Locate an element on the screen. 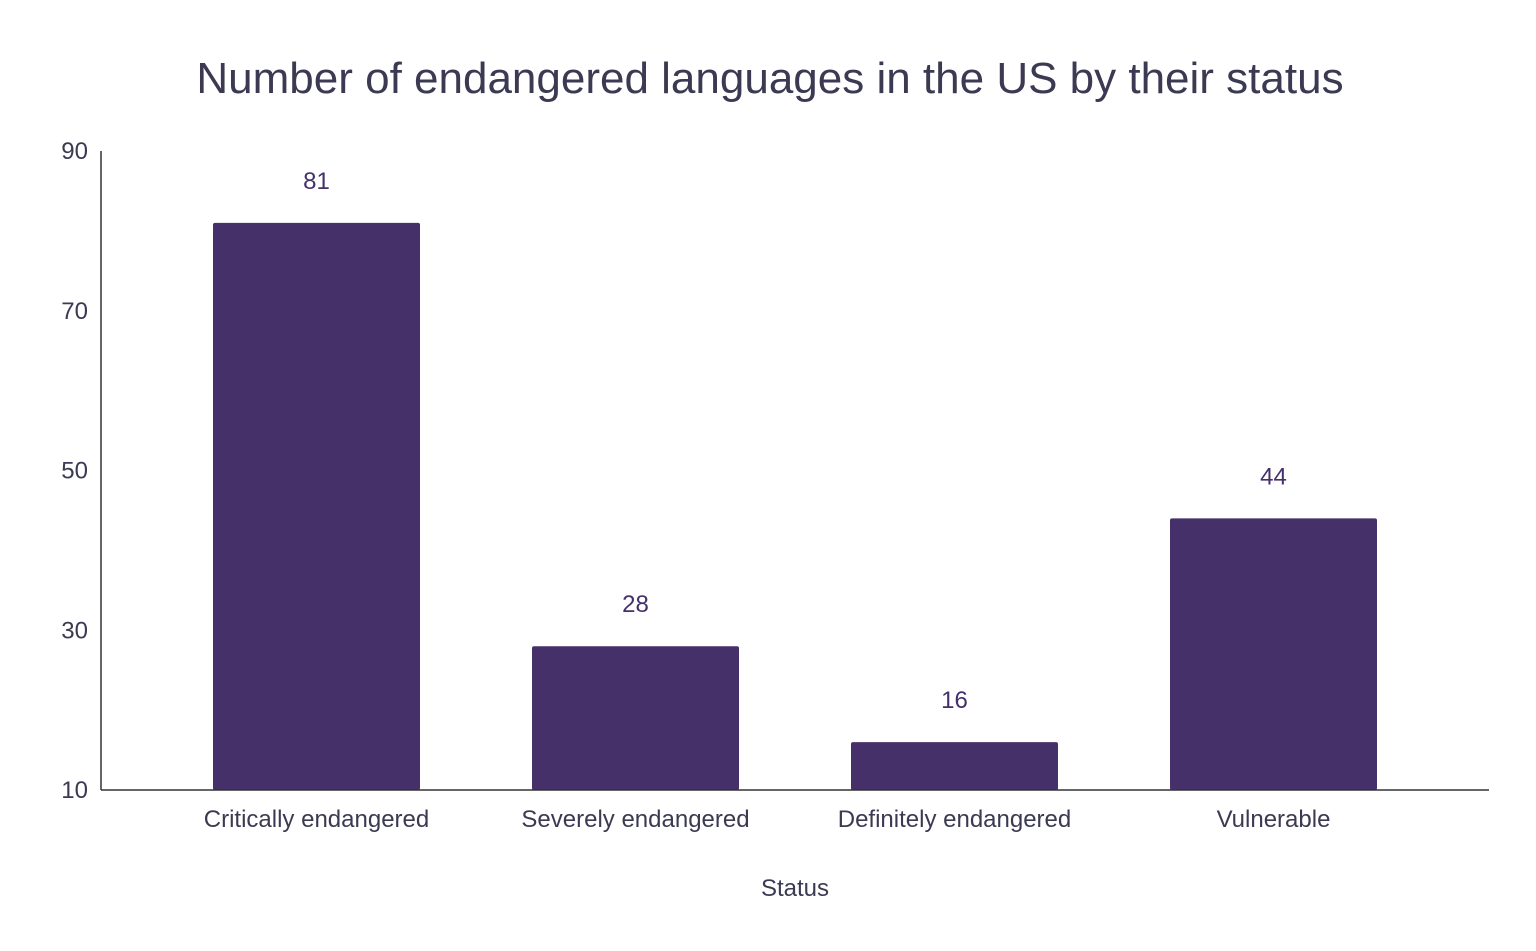 The width and height of the screenshot is (1536, 951). data-label: 28 is located at coordinates (635, 604).